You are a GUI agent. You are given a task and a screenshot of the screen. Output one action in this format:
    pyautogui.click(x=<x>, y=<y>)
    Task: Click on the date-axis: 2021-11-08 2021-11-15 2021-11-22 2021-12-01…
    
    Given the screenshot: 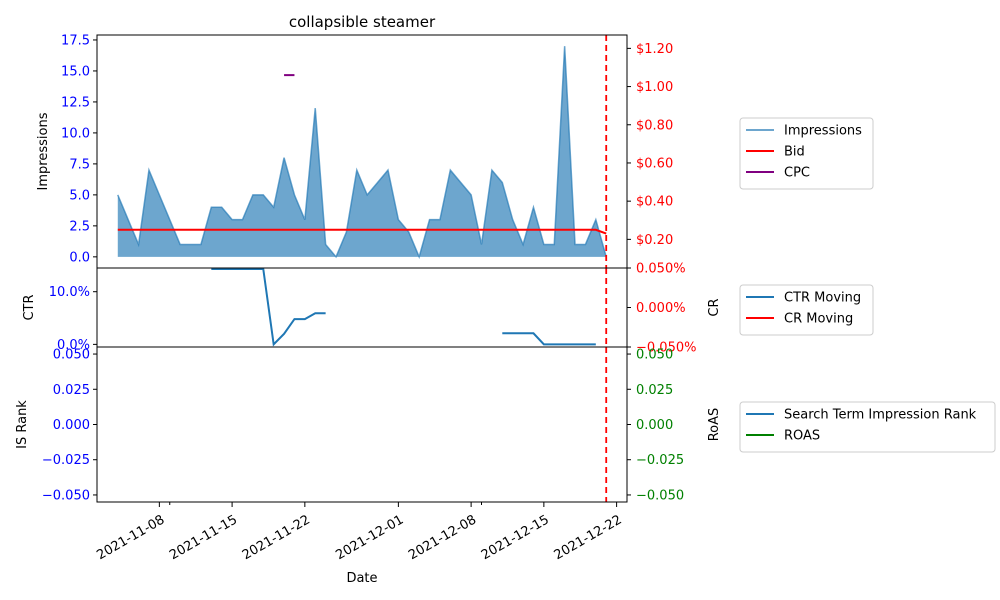 What is the action you would take?
    pyautogui.click(x=359, y=532)
    